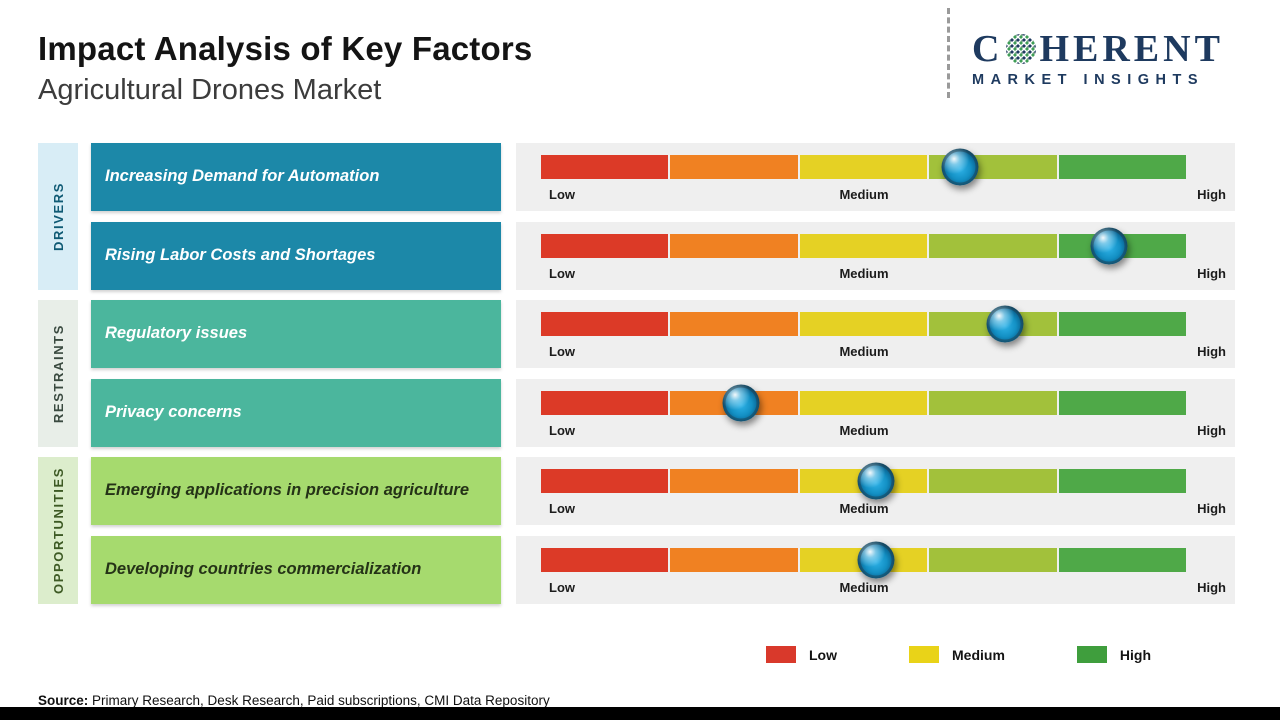 This screenshot has width=1280, height=720. What do you see at coordinates (1088, 80) in the screenshot?
I see `brand-logo-tagline: MARKET INSIGHTS` at bounding box center [1088, 80].